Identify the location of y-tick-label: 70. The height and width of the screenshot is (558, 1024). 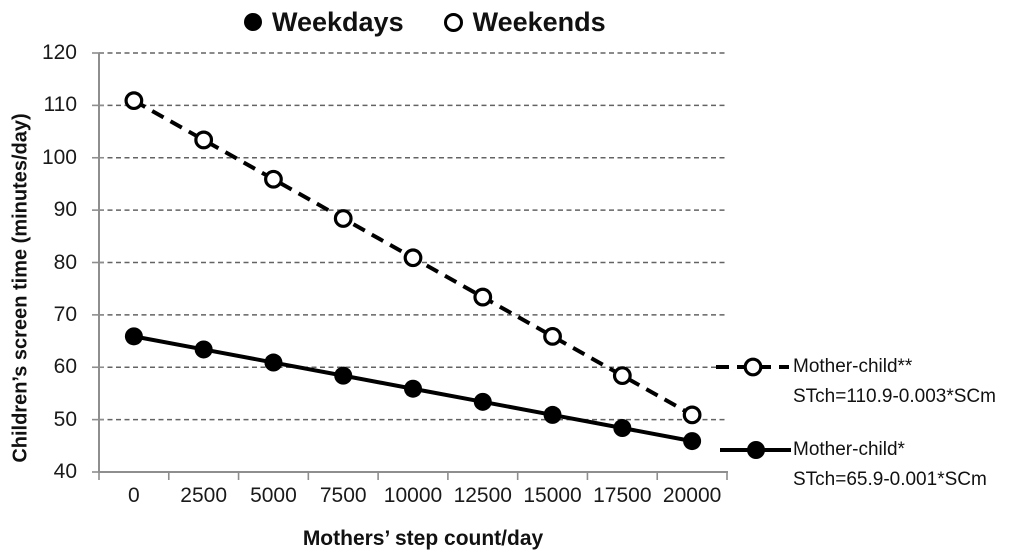
(65, 314).